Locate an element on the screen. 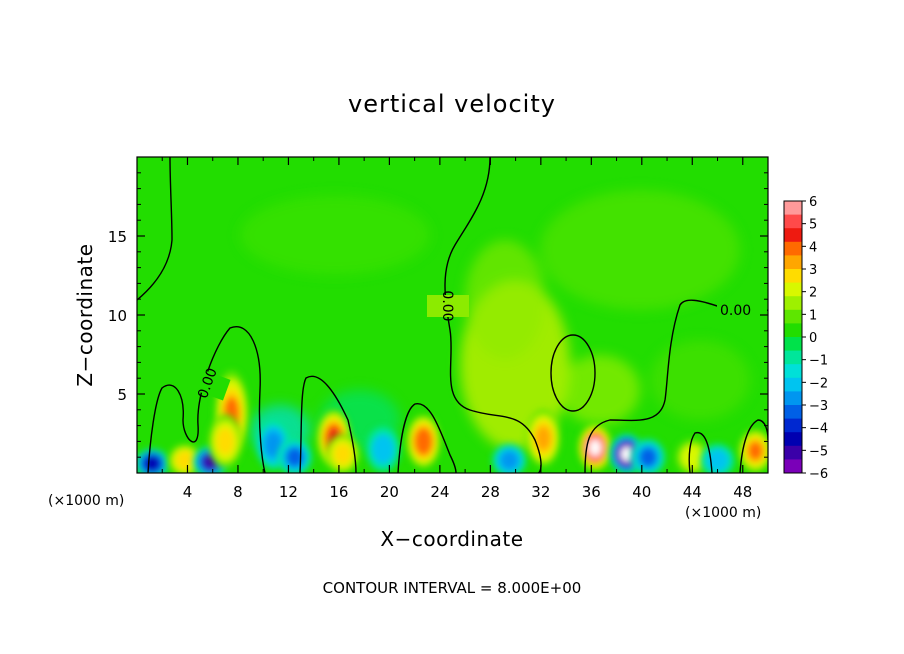 This screenshot has width=904, height=654. x-tick-label: 20 is located at coordinates (389, 492).